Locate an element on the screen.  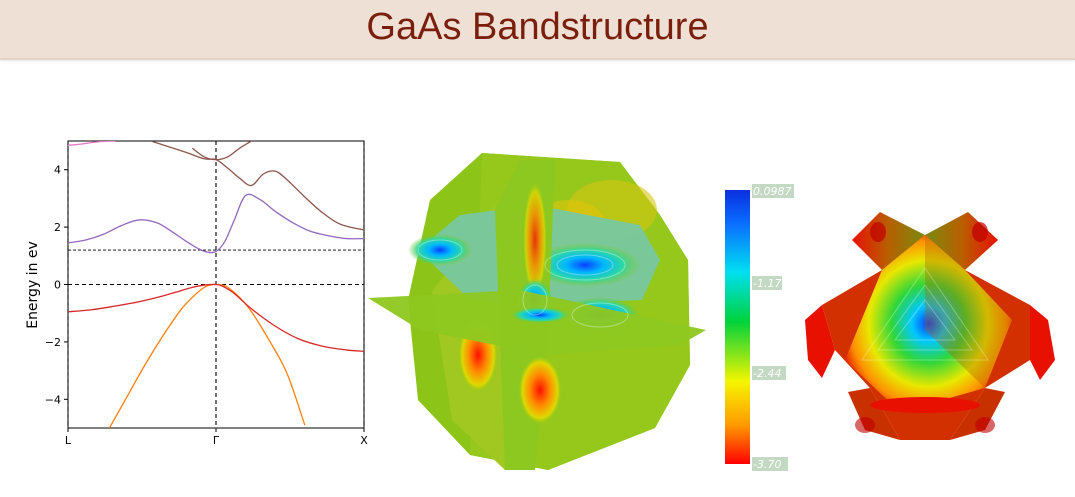
colorbar-label-max: 0.0987 is located at coordinates (772, 191).